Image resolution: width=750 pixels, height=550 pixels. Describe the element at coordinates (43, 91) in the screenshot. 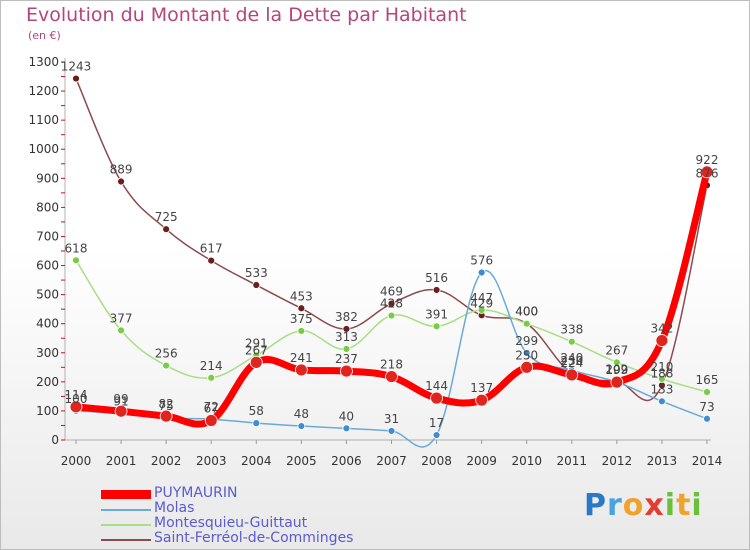

I see `y-tick-label: 1200` at that location.